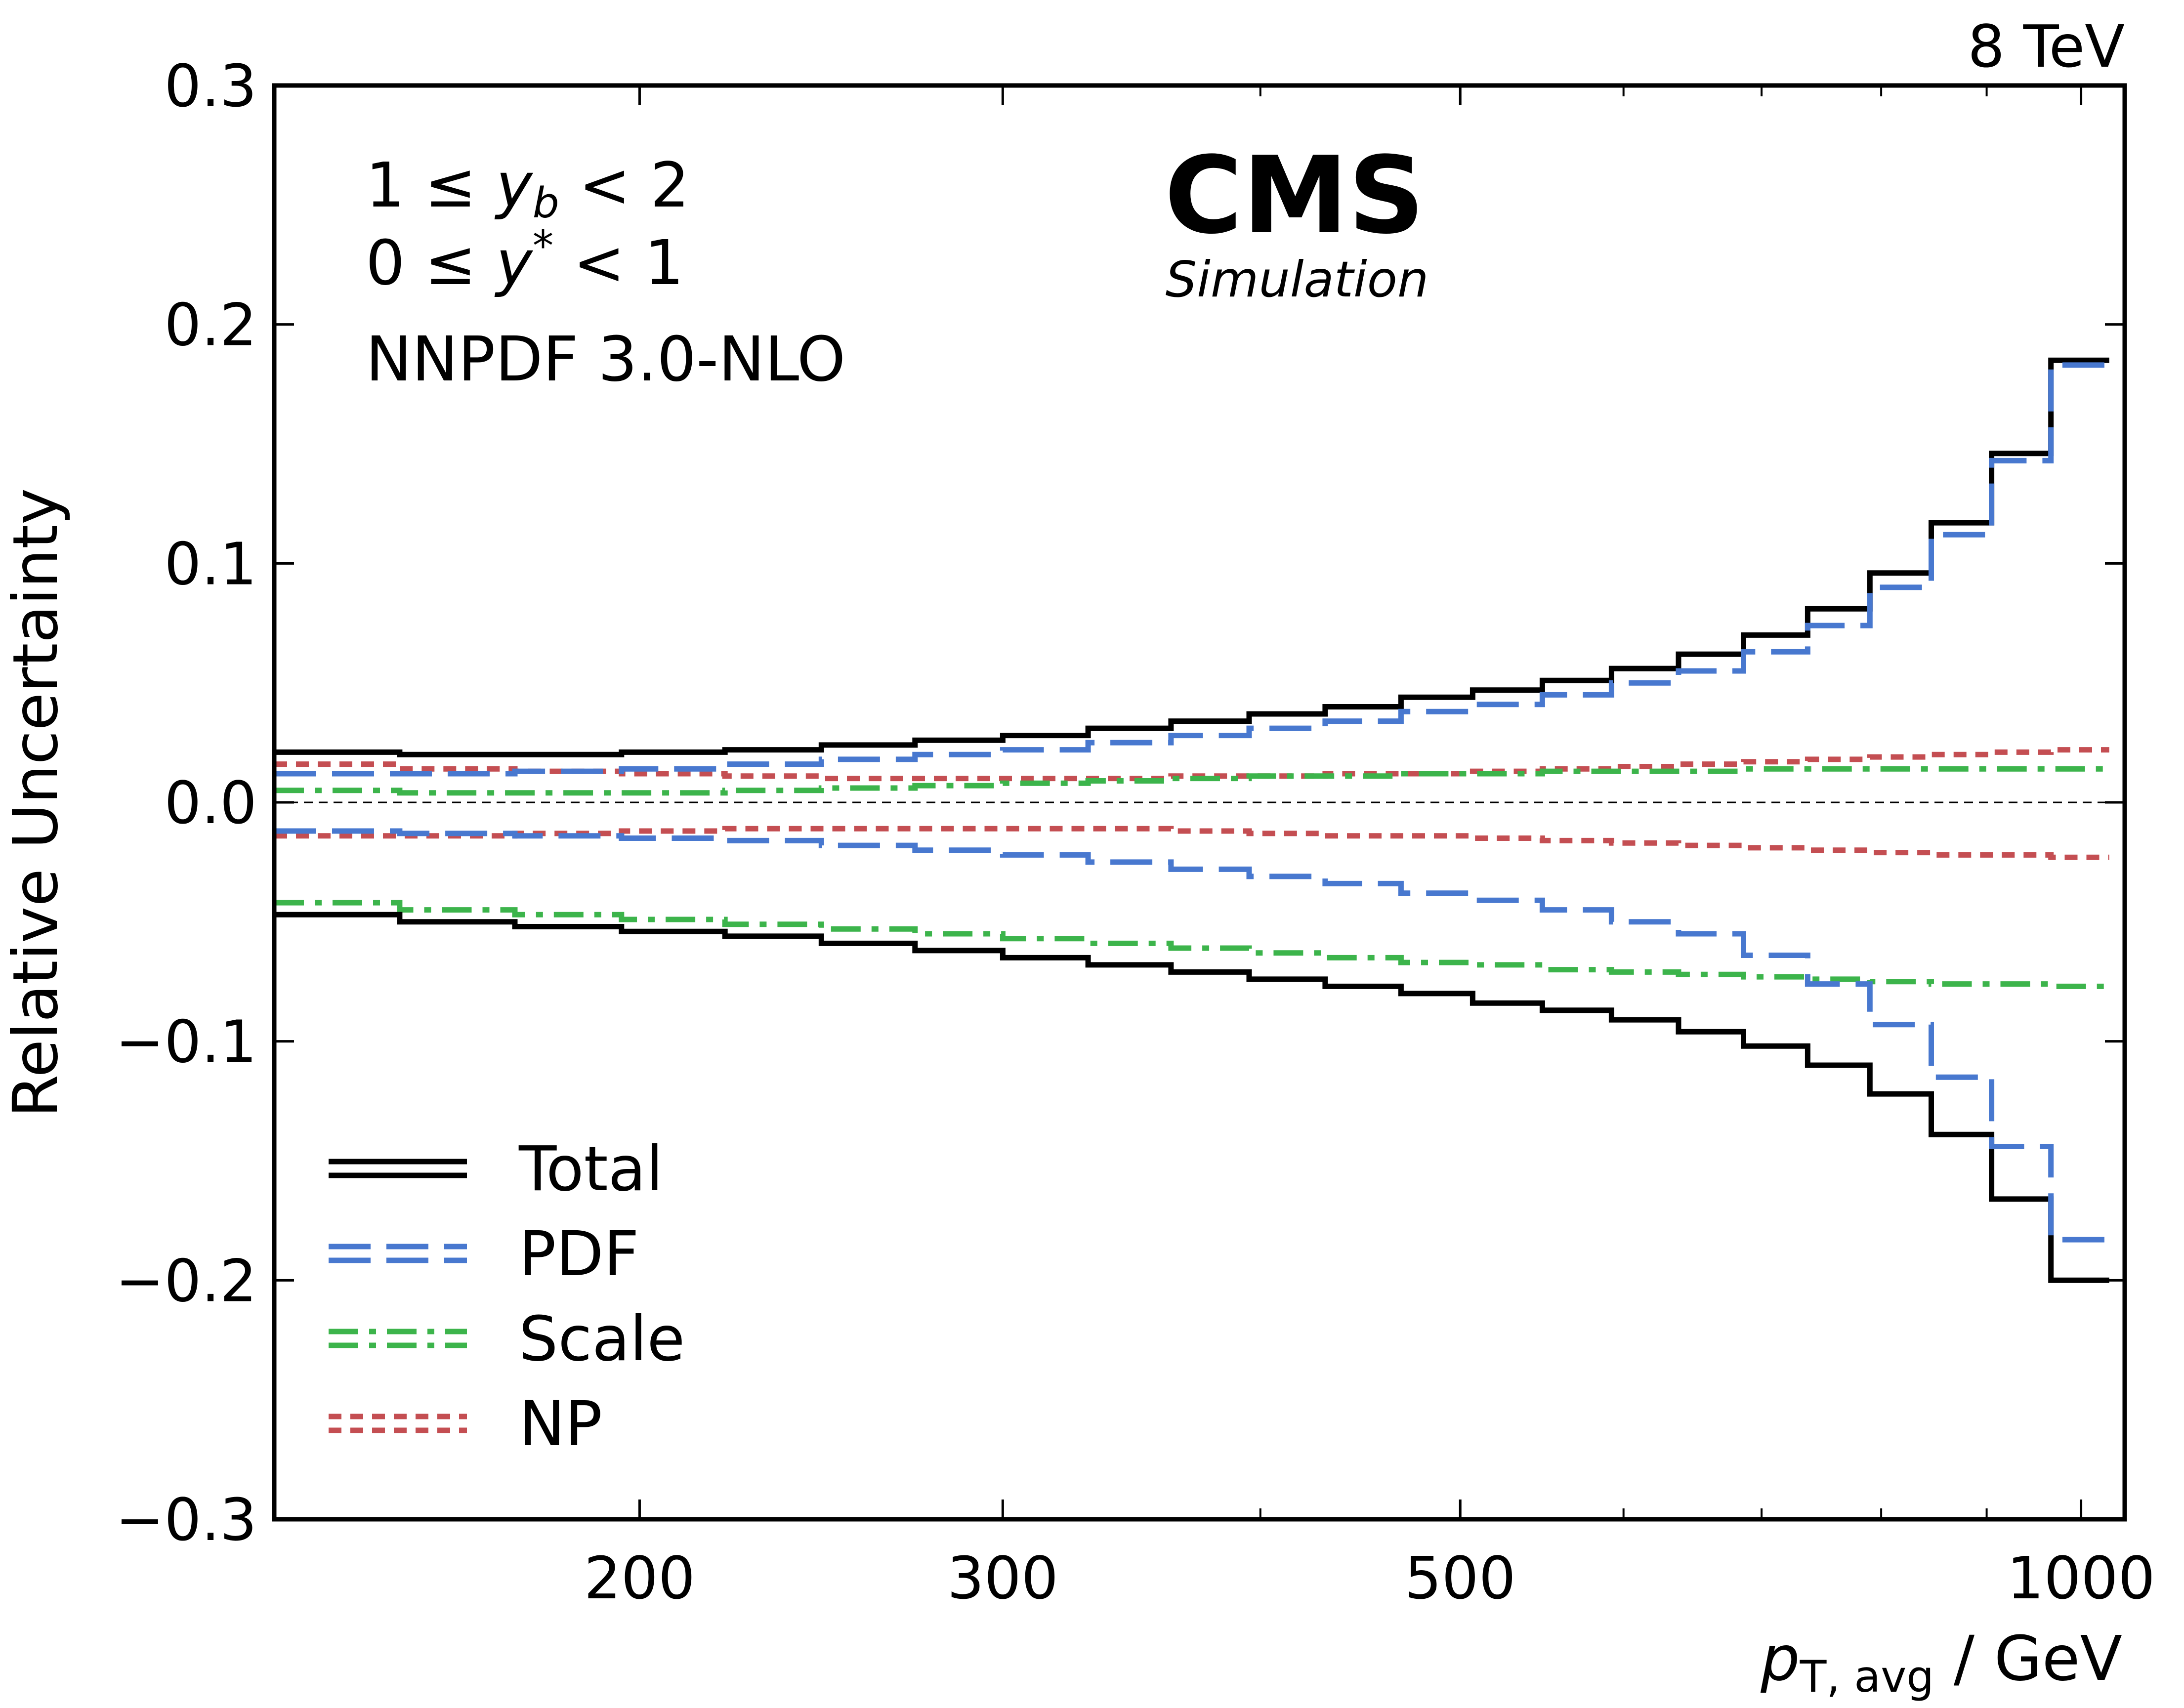 The height and width of the screenshot is (1708, 2184). I want to click on ystar-pre: 0 ≤, so click(431, 263).